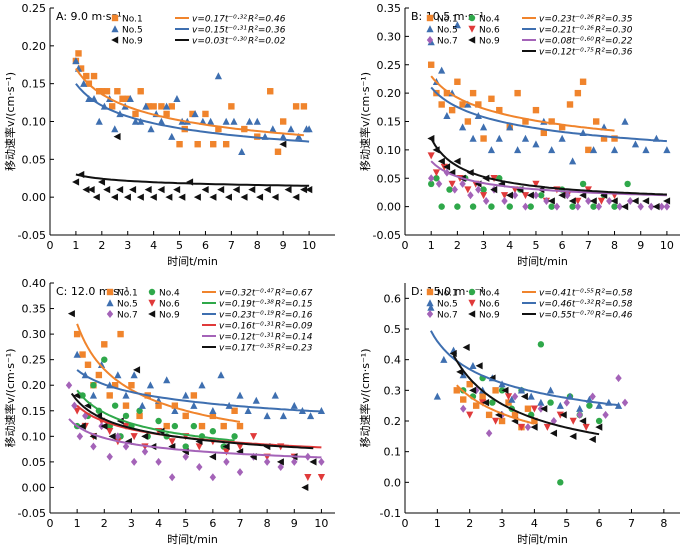  Describe the element at coordinates (267, 523) in the screenshot. I see `x-tick-label: 8` at that location.